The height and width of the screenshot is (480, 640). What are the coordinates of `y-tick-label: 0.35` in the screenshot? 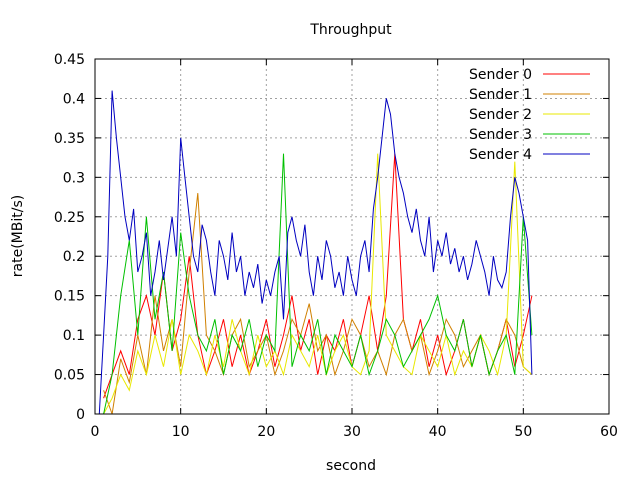 It's located at (69, 139).